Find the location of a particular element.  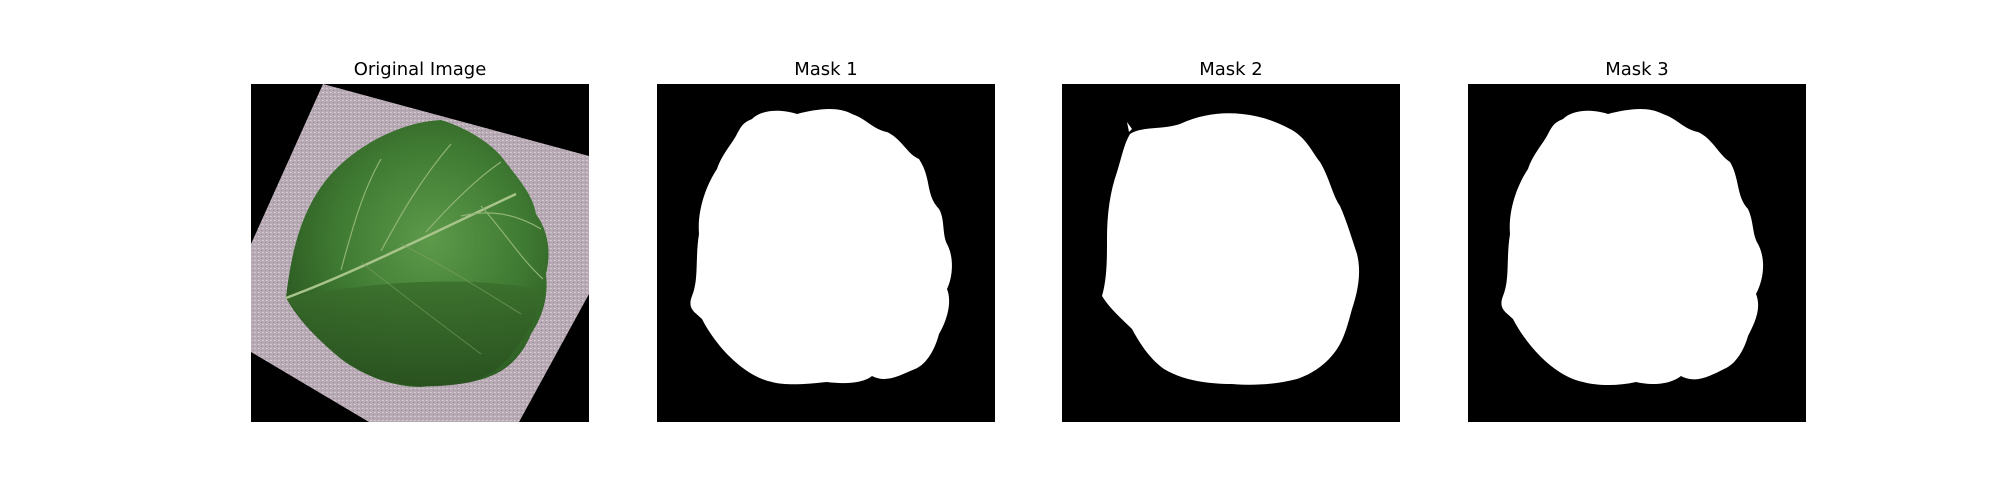

original-leaf-image is located at coordinates (420, 253).